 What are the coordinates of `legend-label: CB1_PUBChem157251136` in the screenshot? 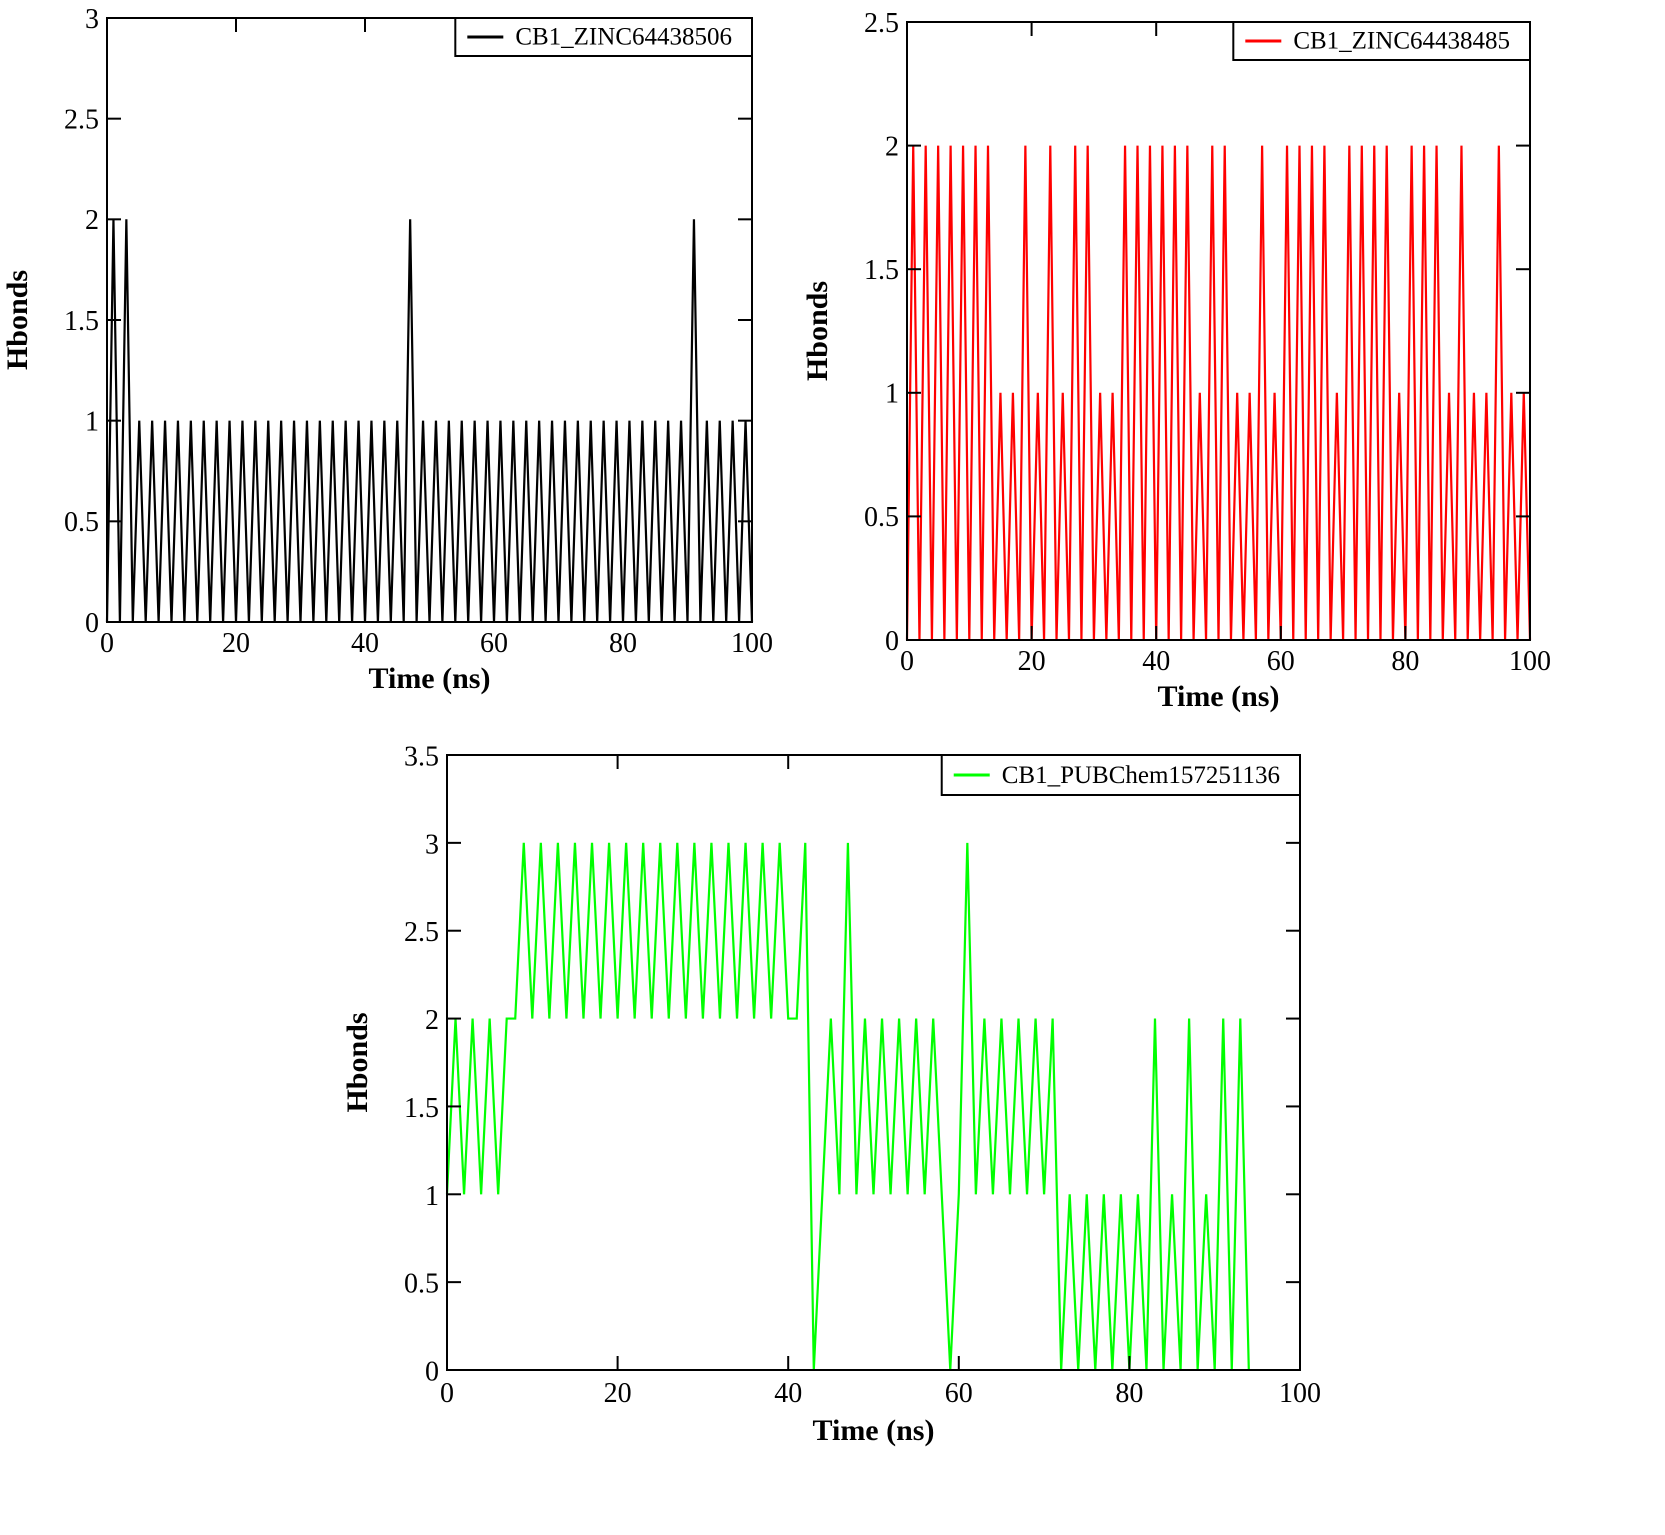 It's located at (1141, 775).